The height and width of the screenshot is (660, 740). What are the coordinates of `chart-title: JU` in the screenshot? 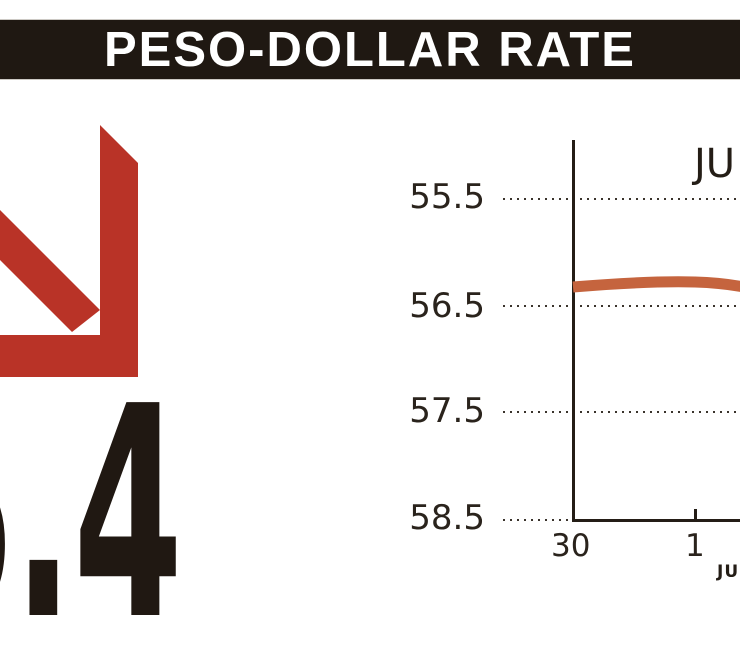 It's located at (715, 164).